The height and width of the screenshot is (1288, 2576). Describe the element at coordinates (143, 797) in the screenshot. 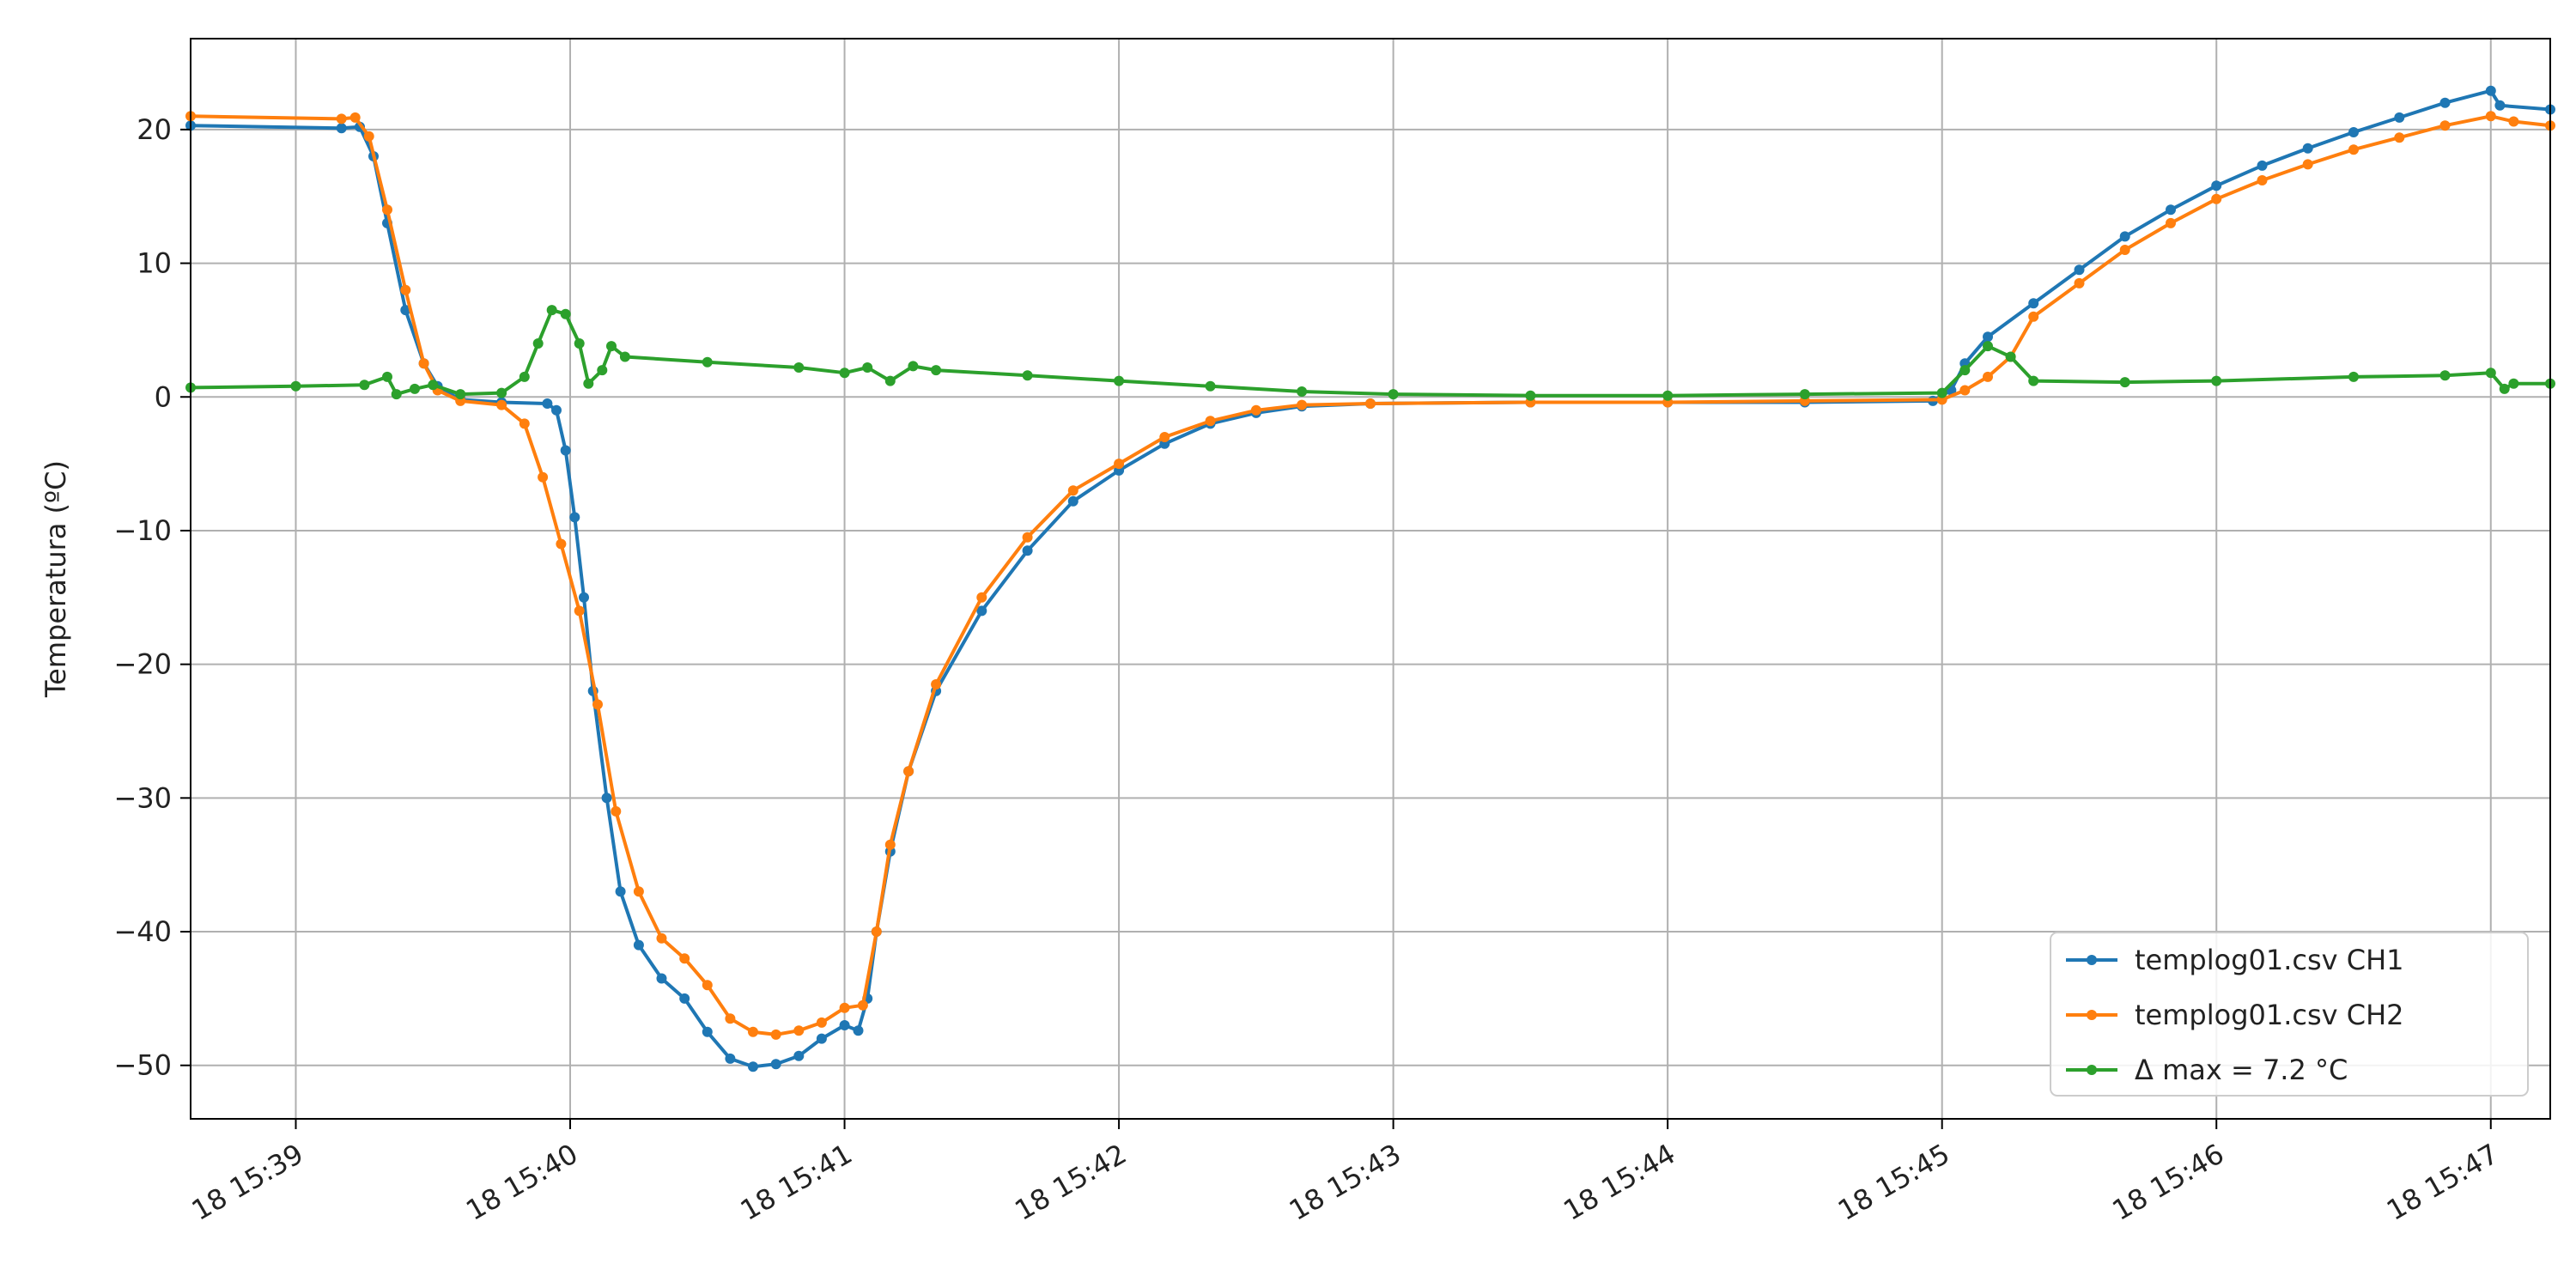

I see `y-tick-label: −30` at that location.